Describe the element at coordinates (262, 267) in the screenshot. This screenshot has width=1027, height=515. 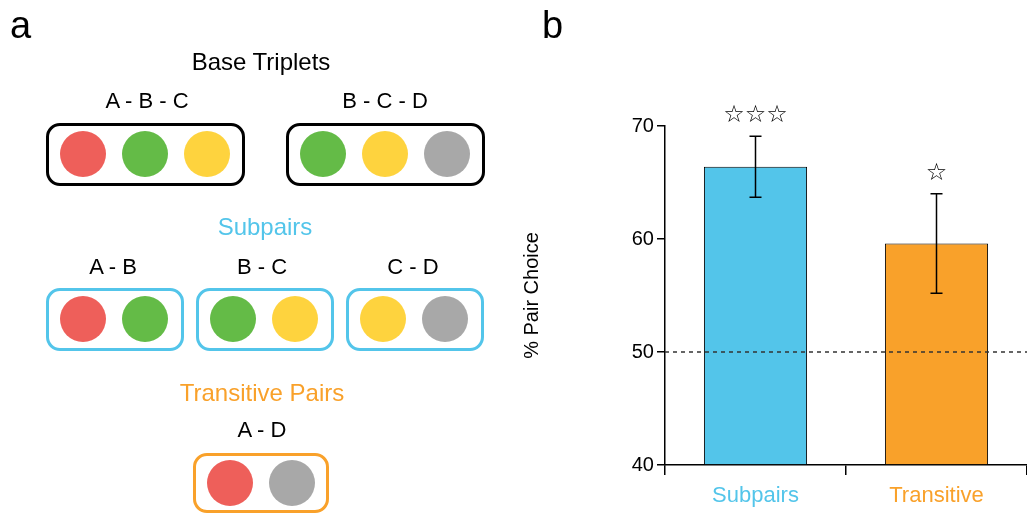
I see `text: B - C` at that location.